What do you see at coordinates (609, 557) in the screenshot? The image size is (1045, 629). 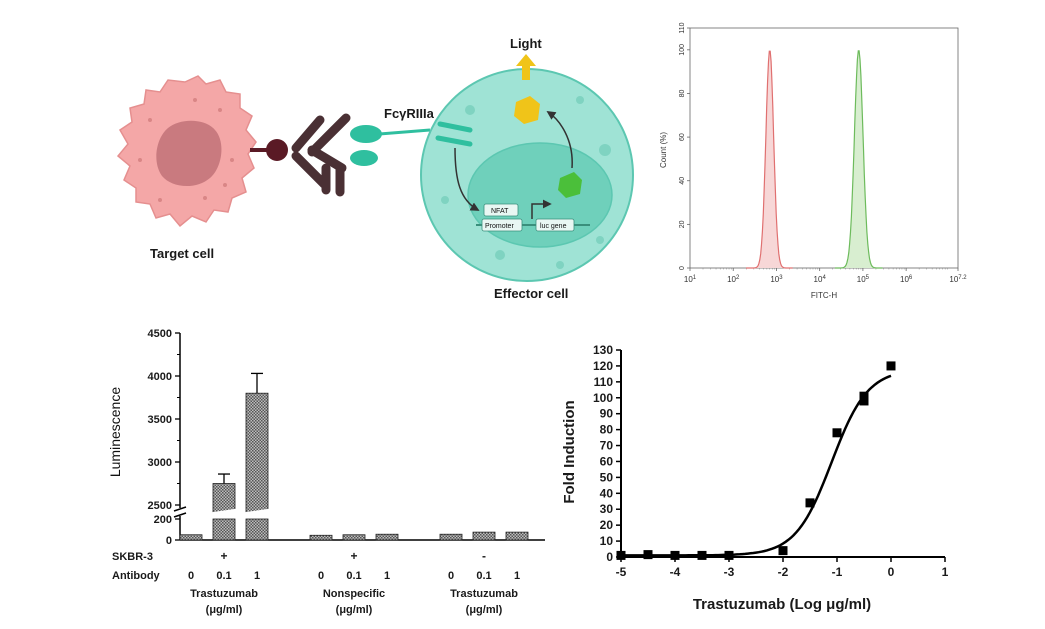 I see `dr-y-tick-label: 0` at bounding box center [609, 557].